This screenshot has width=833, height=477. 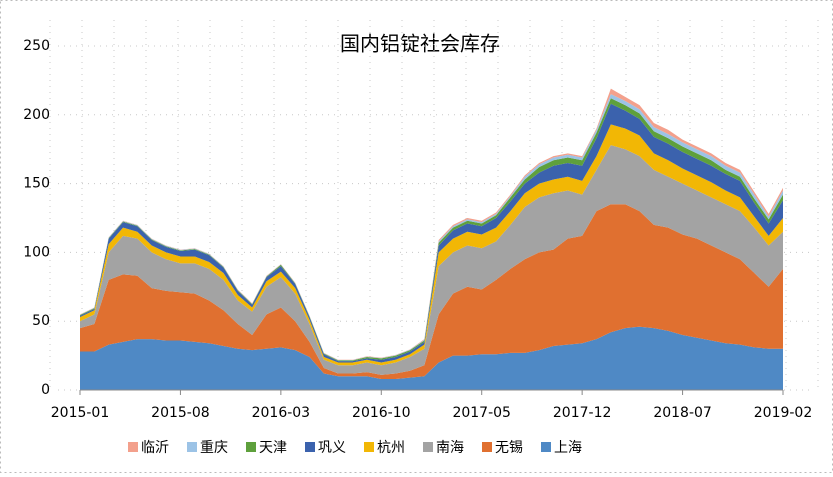 What do you see at coordinates (391, 448) in the screenshot?
I see `legend-label: 杭州` at bounding box center [391, 448].